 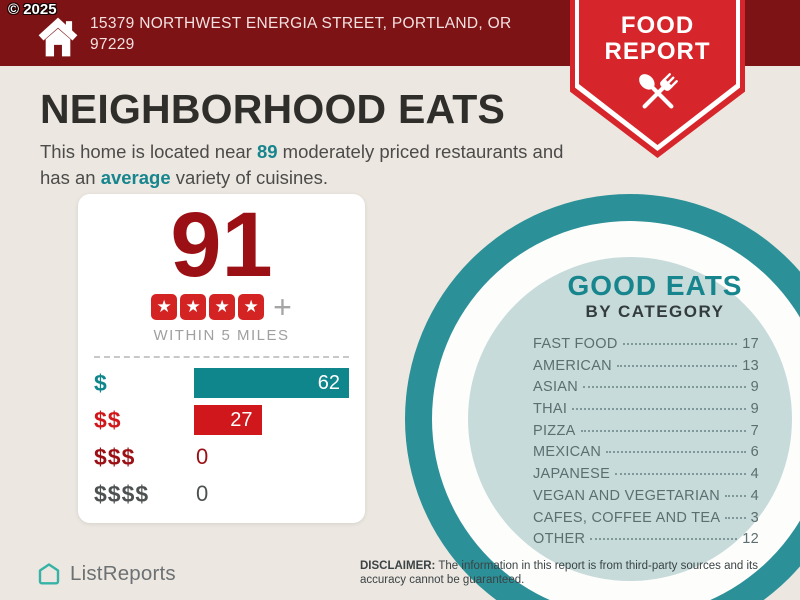 What do you see at coordinates (228, 420) in the screenshot?
I see `bar: 27` at bounding box center [228, 420].